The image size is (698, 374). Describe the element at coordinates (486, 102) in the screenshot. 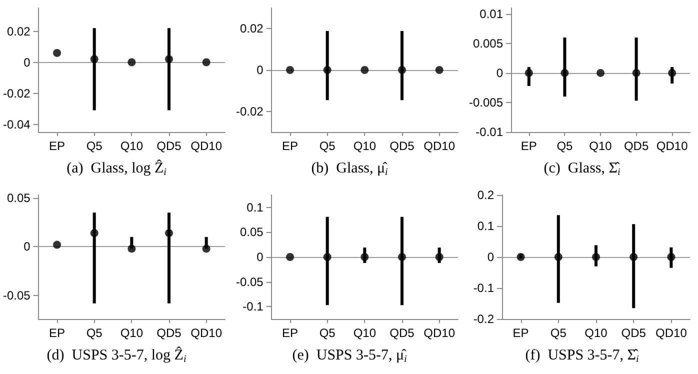

I see `y-tick-label: -0.005` at that location.